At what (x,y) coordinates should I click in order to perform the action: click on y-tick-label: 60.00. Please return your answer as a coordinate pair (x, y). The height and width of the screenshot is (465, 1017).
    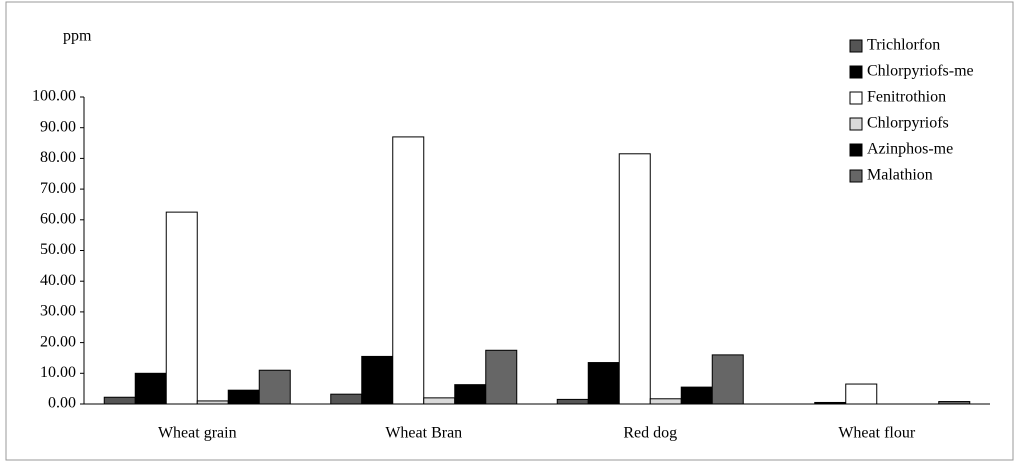
    Looking at the image, I should click on (58, 218).